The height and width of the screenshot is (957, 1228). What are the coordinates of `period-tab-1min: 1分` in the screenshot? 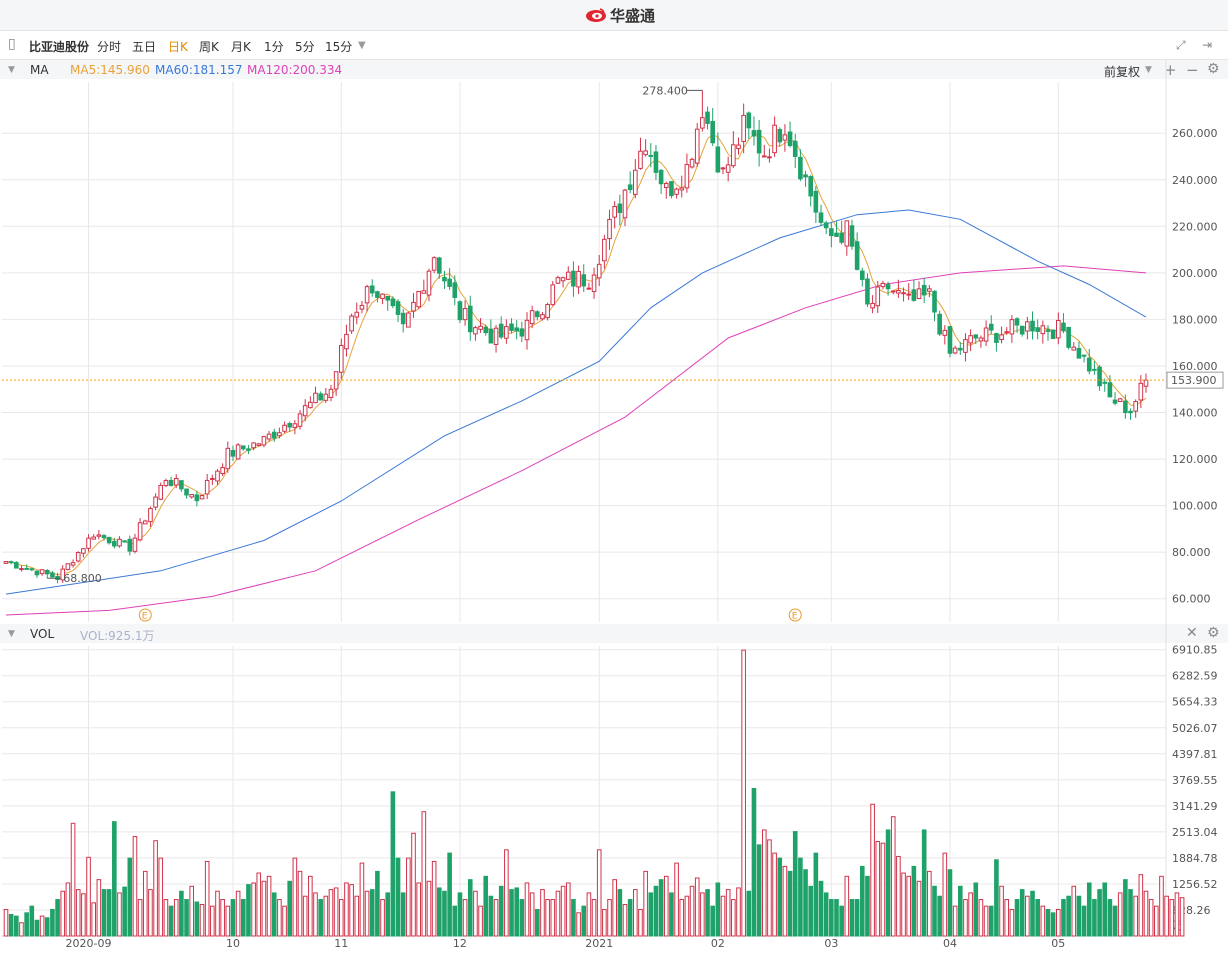 It's located at (274, 47).